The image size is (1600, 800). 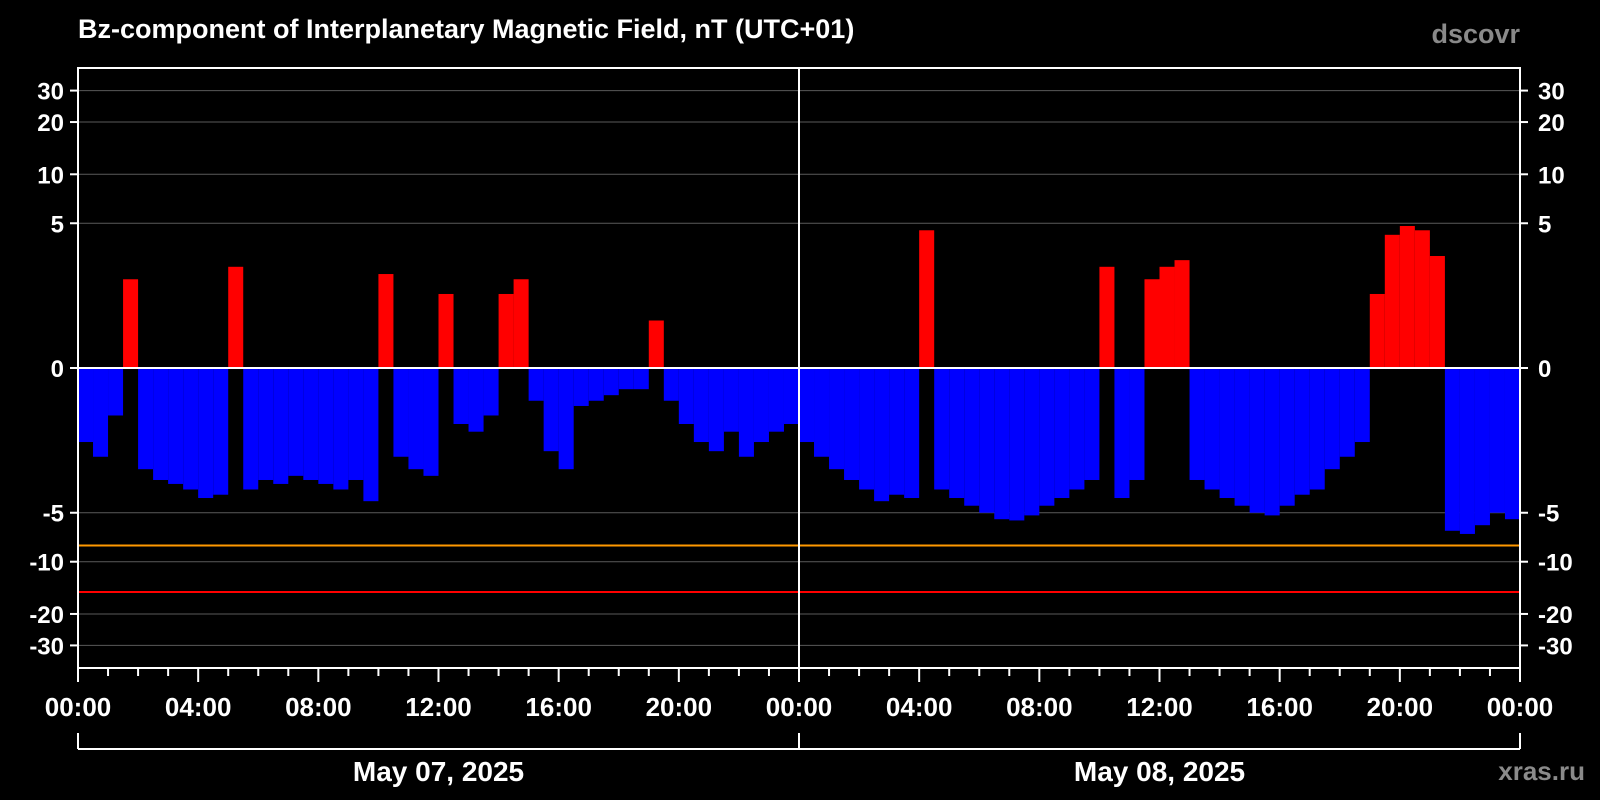 What do you see at coordinates (57, 224) in the screenshot?
I see `y-tick-label: 5` at bounding box center [57, 224].